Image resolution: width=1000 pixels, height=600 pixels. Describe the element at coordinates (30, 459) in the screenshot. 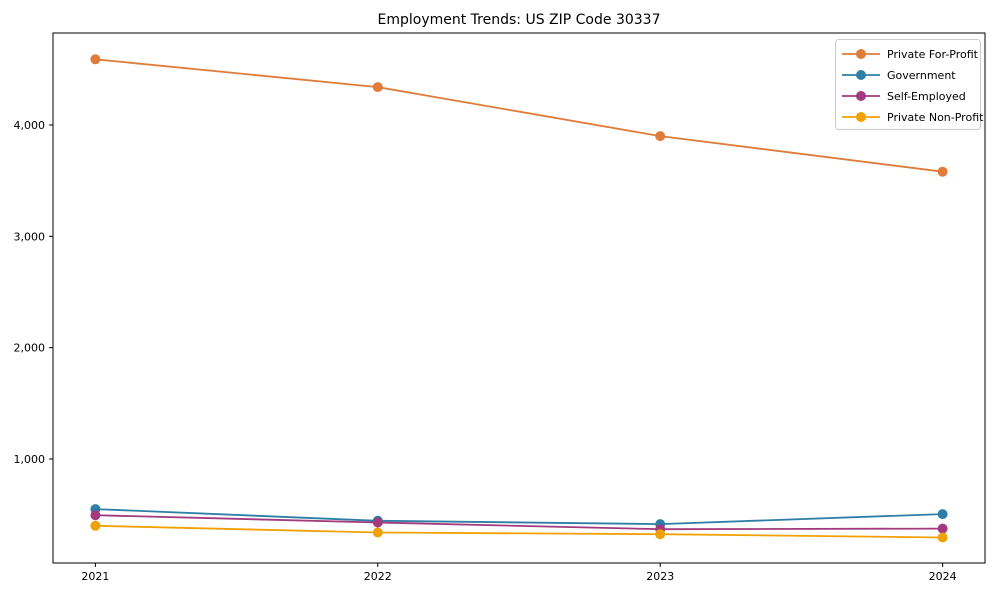

I see `y-tick-label: 1,000` at that location.